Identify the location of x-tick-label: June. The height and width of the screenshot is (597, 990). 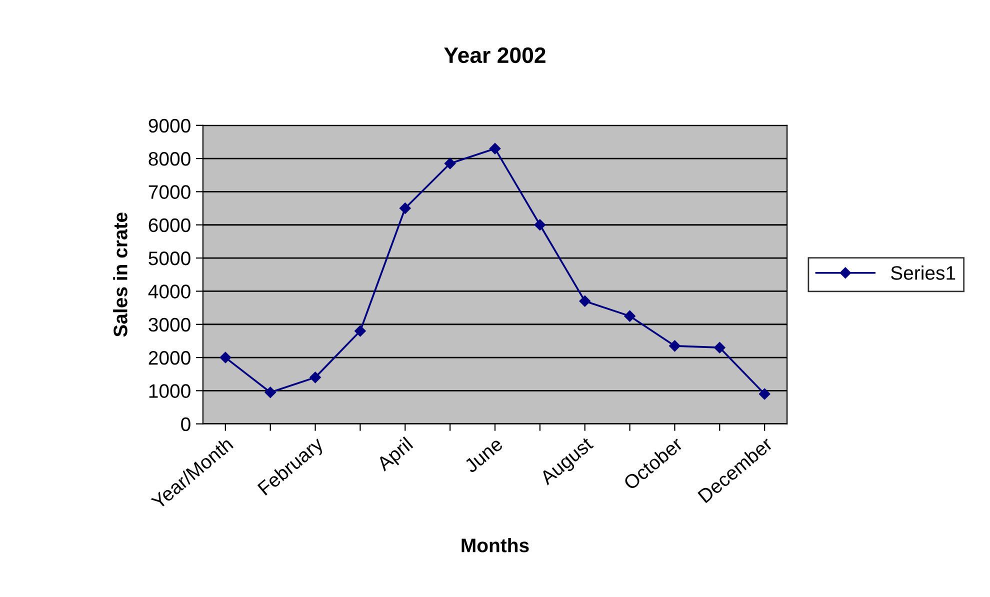
(483, 455).